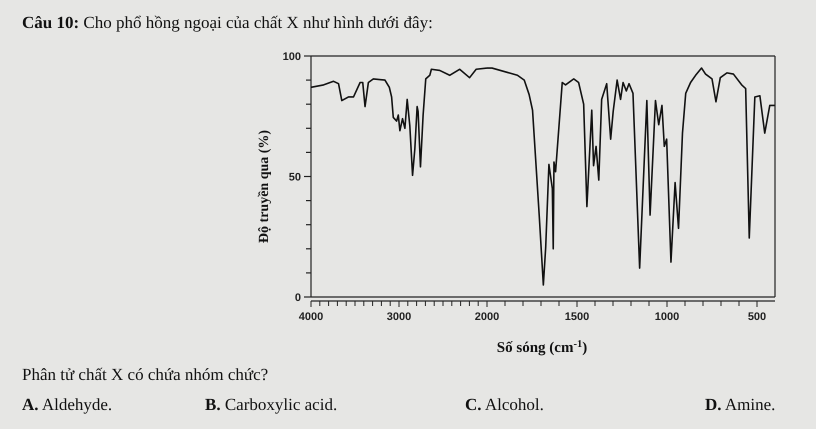  What do you see at coordinates (145, 374) in the screenshot?
I see `text: Phân tử chất X có chứa nhóm chức?` at bounding box center [145, 374].